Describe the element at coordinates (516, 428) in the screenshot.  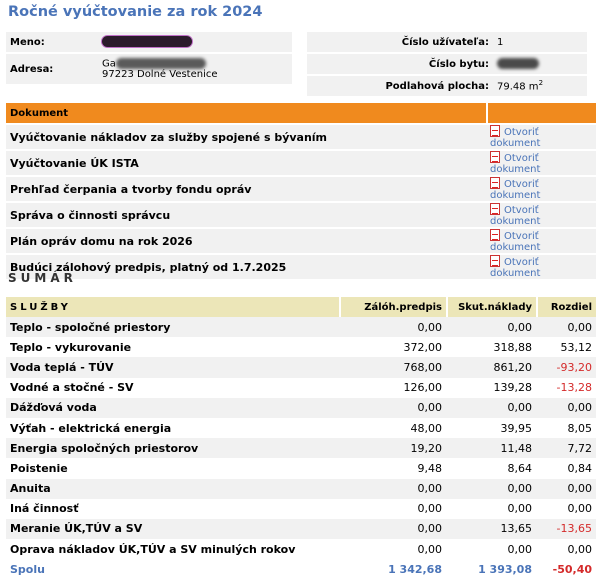
I see `actual-value: 39,95` at that location.